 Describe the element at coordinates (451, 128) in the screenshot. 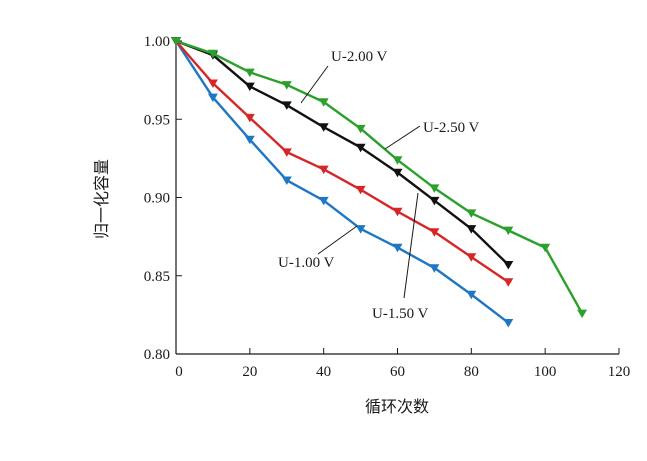

I see `series-label: U-2.50 V` at that location.